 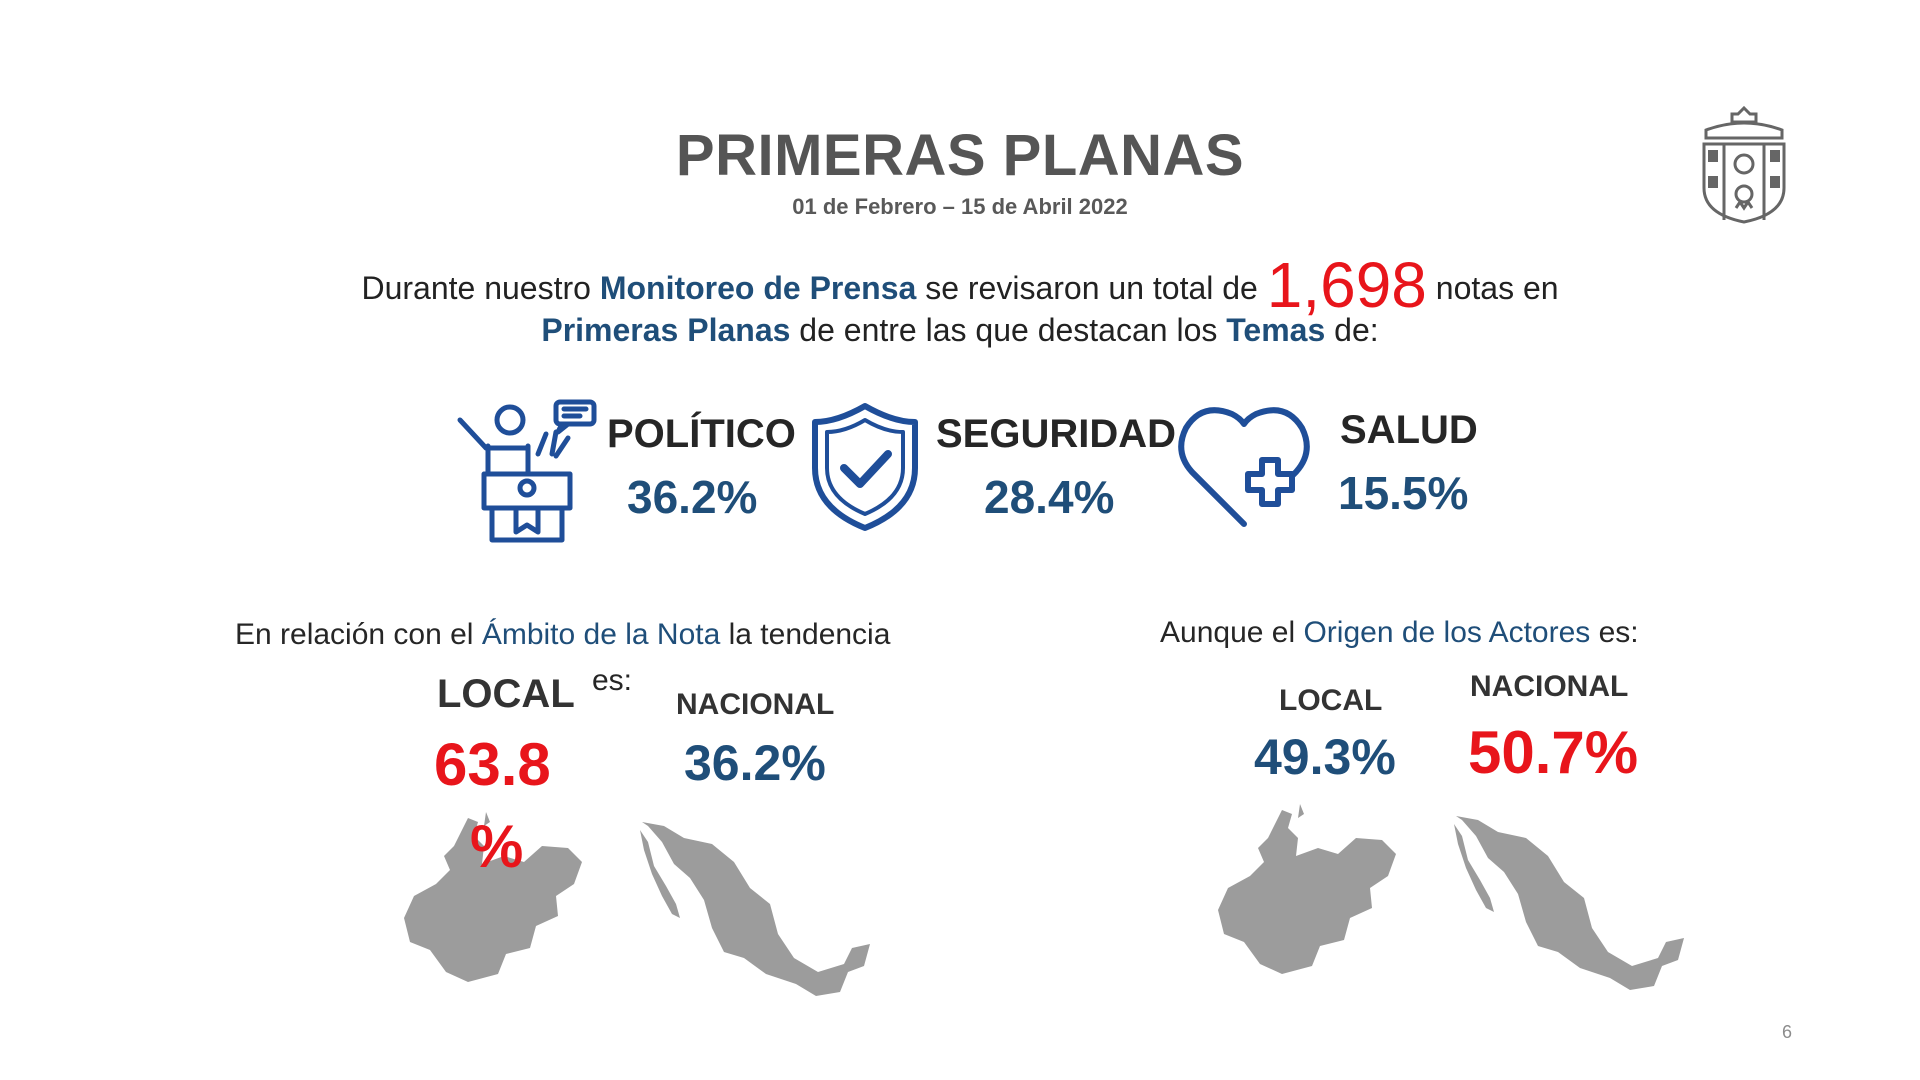 What do you see at coordinates (865, 467) in the screenshot?
I see `shield-check-icon` at bounding box center [865, 467].